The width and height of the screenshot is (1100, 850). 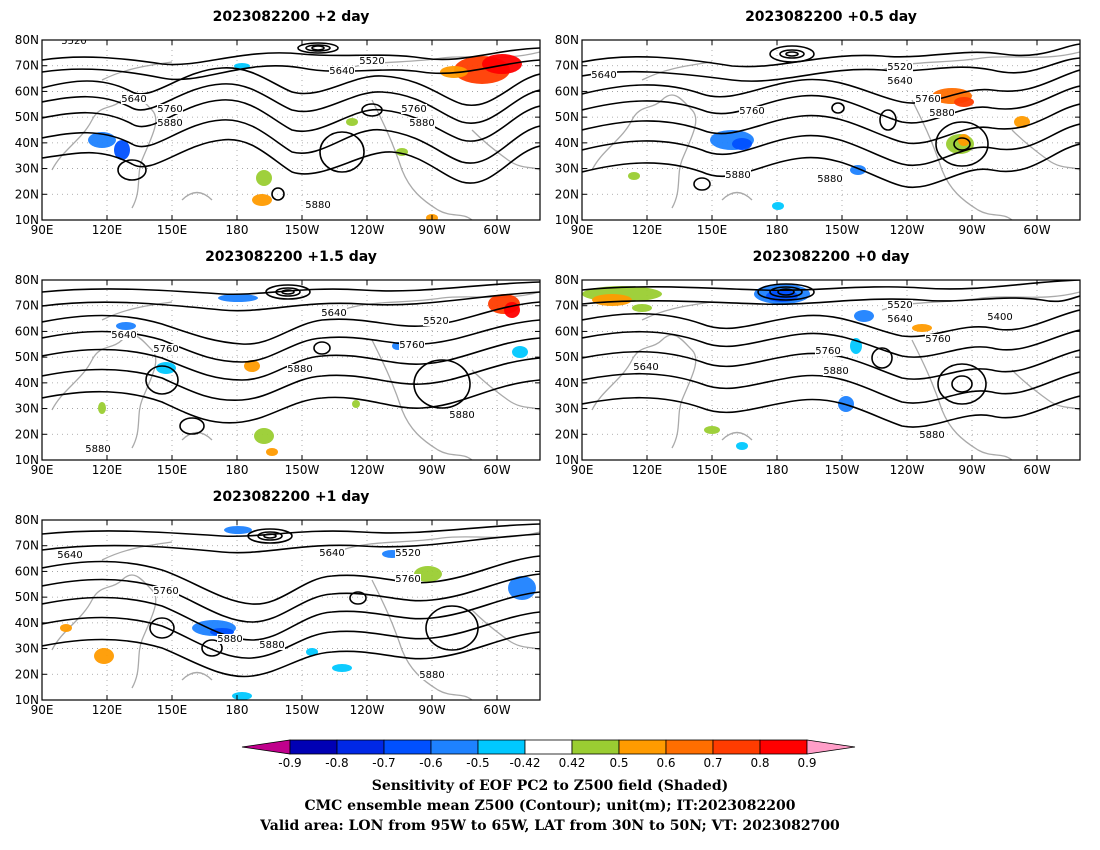 I want to click on colorbar-lower-extension, so click(x=266, y=747).